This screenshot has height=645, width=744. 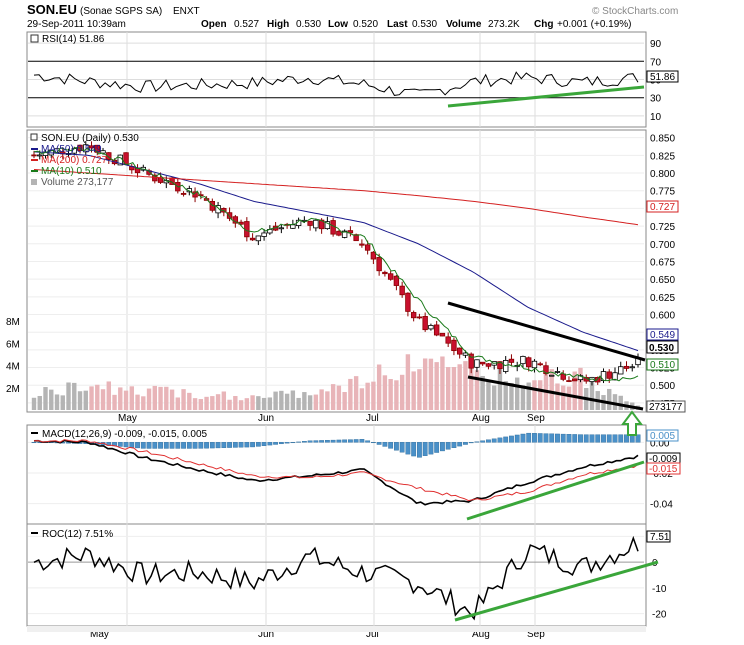 I want to click on price-tick-label: 0.725, so click(x=662, y=227).